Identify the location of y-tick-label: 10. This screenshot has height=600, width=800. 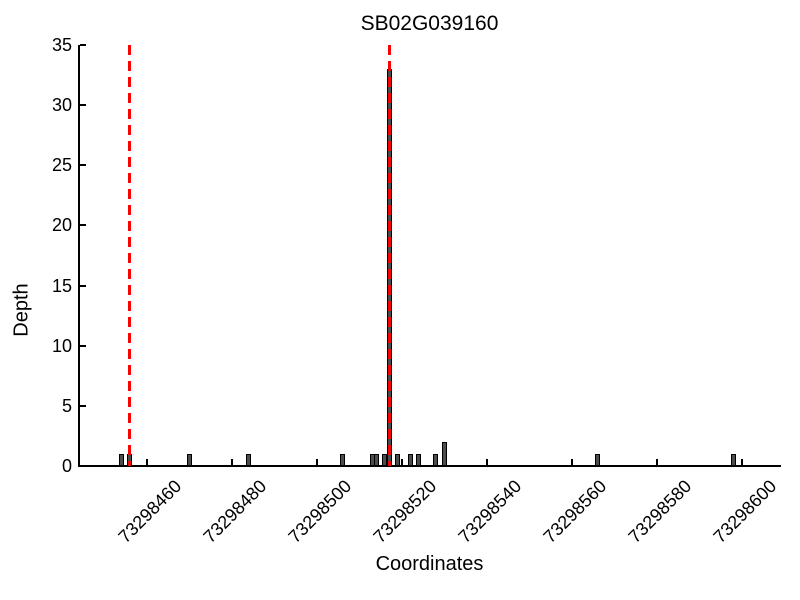
(61, 345).